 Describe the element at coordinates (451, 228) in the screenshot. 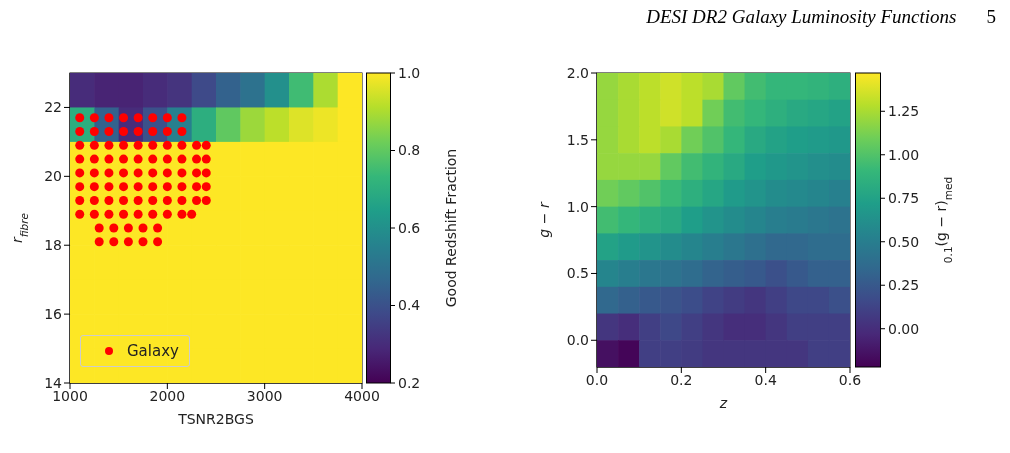

I see `color-bar-title: Good Redshift Fraction` at that location.